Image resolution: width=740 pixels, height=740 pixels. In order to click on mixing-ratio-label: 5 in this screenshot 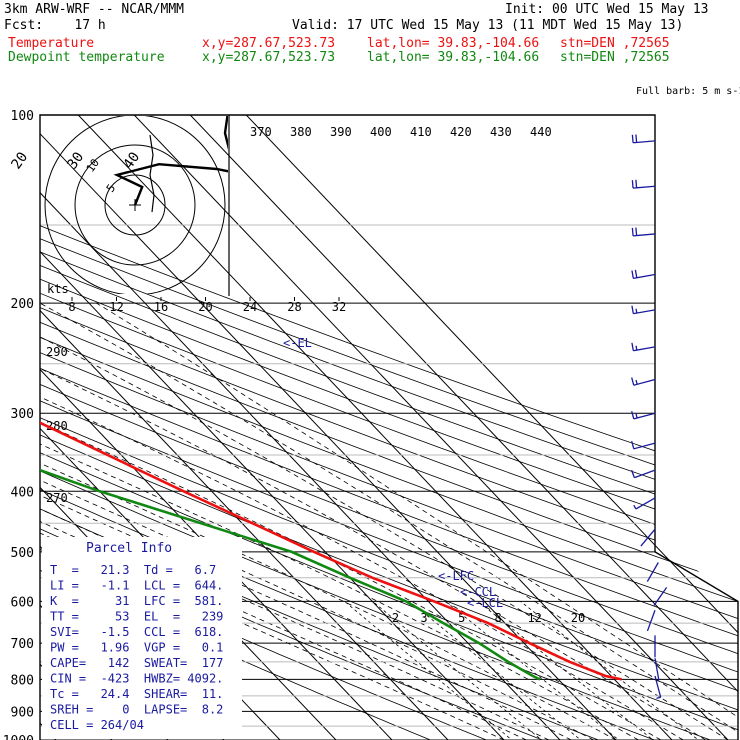, I will do `click(461, 618)`.